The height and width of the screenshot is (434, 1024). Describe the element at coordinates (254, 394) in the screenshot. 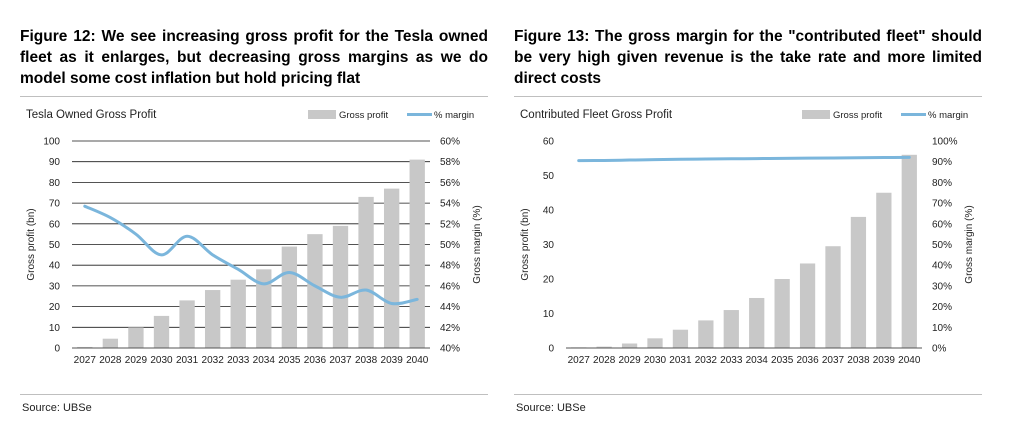

I see `bottom-divider` at that location.